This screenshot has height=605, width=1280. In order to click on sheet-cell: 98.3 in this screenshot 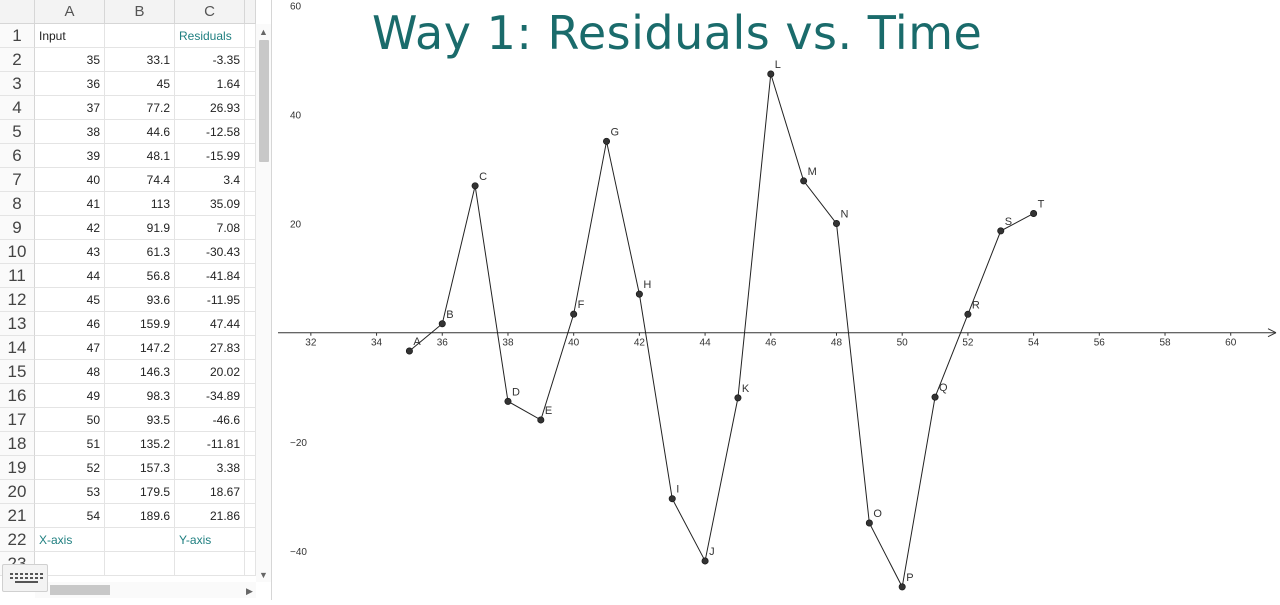, I will do `click(140, 396)`.